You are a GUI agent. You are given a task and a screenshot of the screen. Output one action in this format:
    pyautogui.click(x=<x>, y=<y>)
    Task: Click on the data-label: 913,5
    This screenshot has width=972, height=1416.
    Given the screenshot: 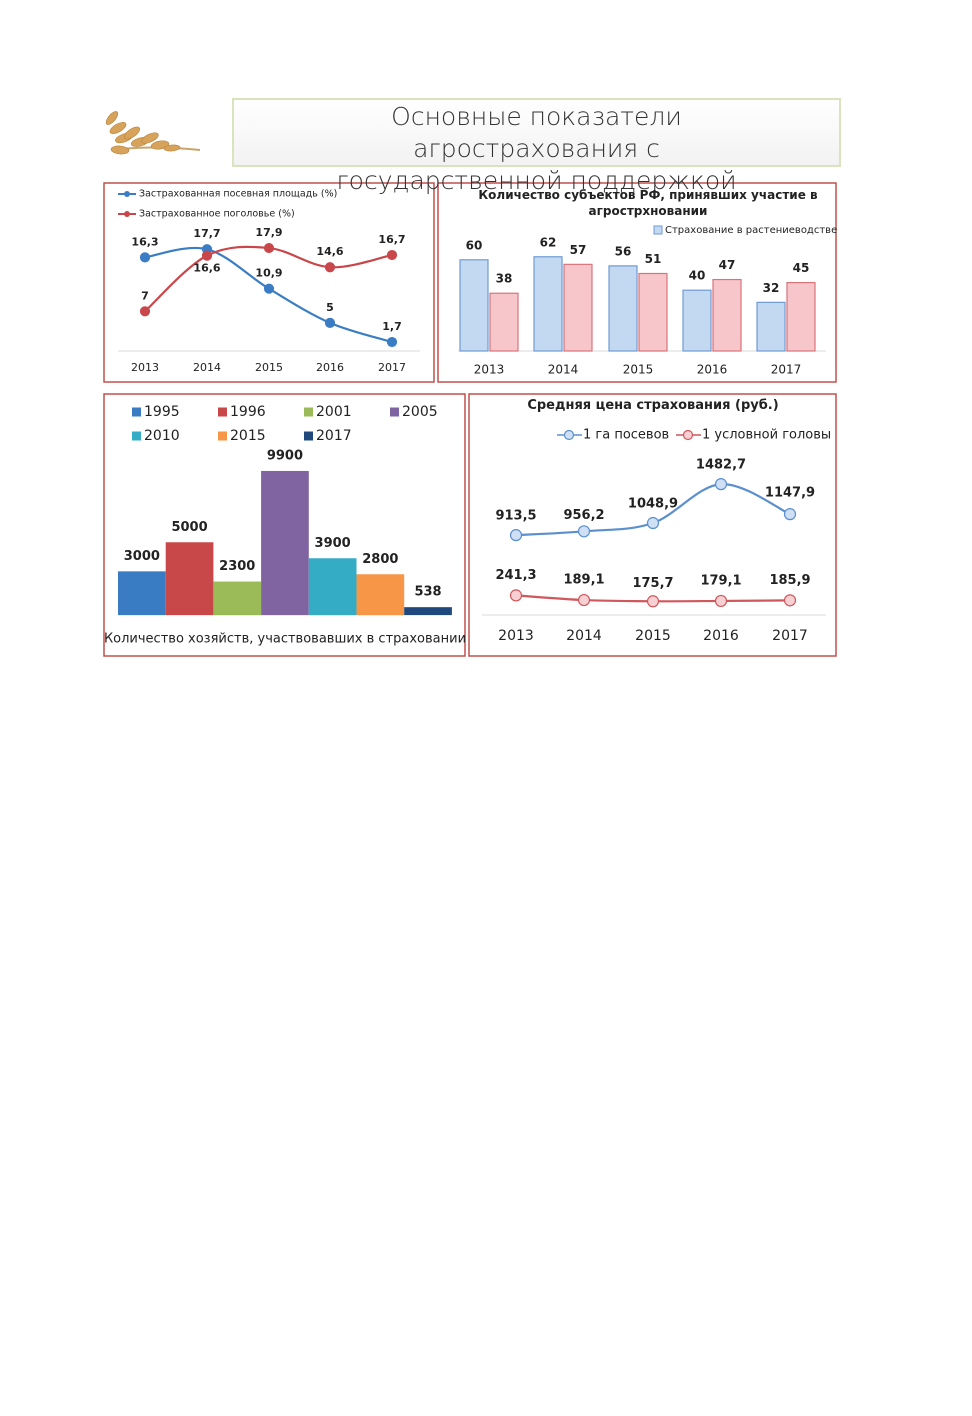 What is the action you would take?
    pyautogui.click(x=515, y=516)
    